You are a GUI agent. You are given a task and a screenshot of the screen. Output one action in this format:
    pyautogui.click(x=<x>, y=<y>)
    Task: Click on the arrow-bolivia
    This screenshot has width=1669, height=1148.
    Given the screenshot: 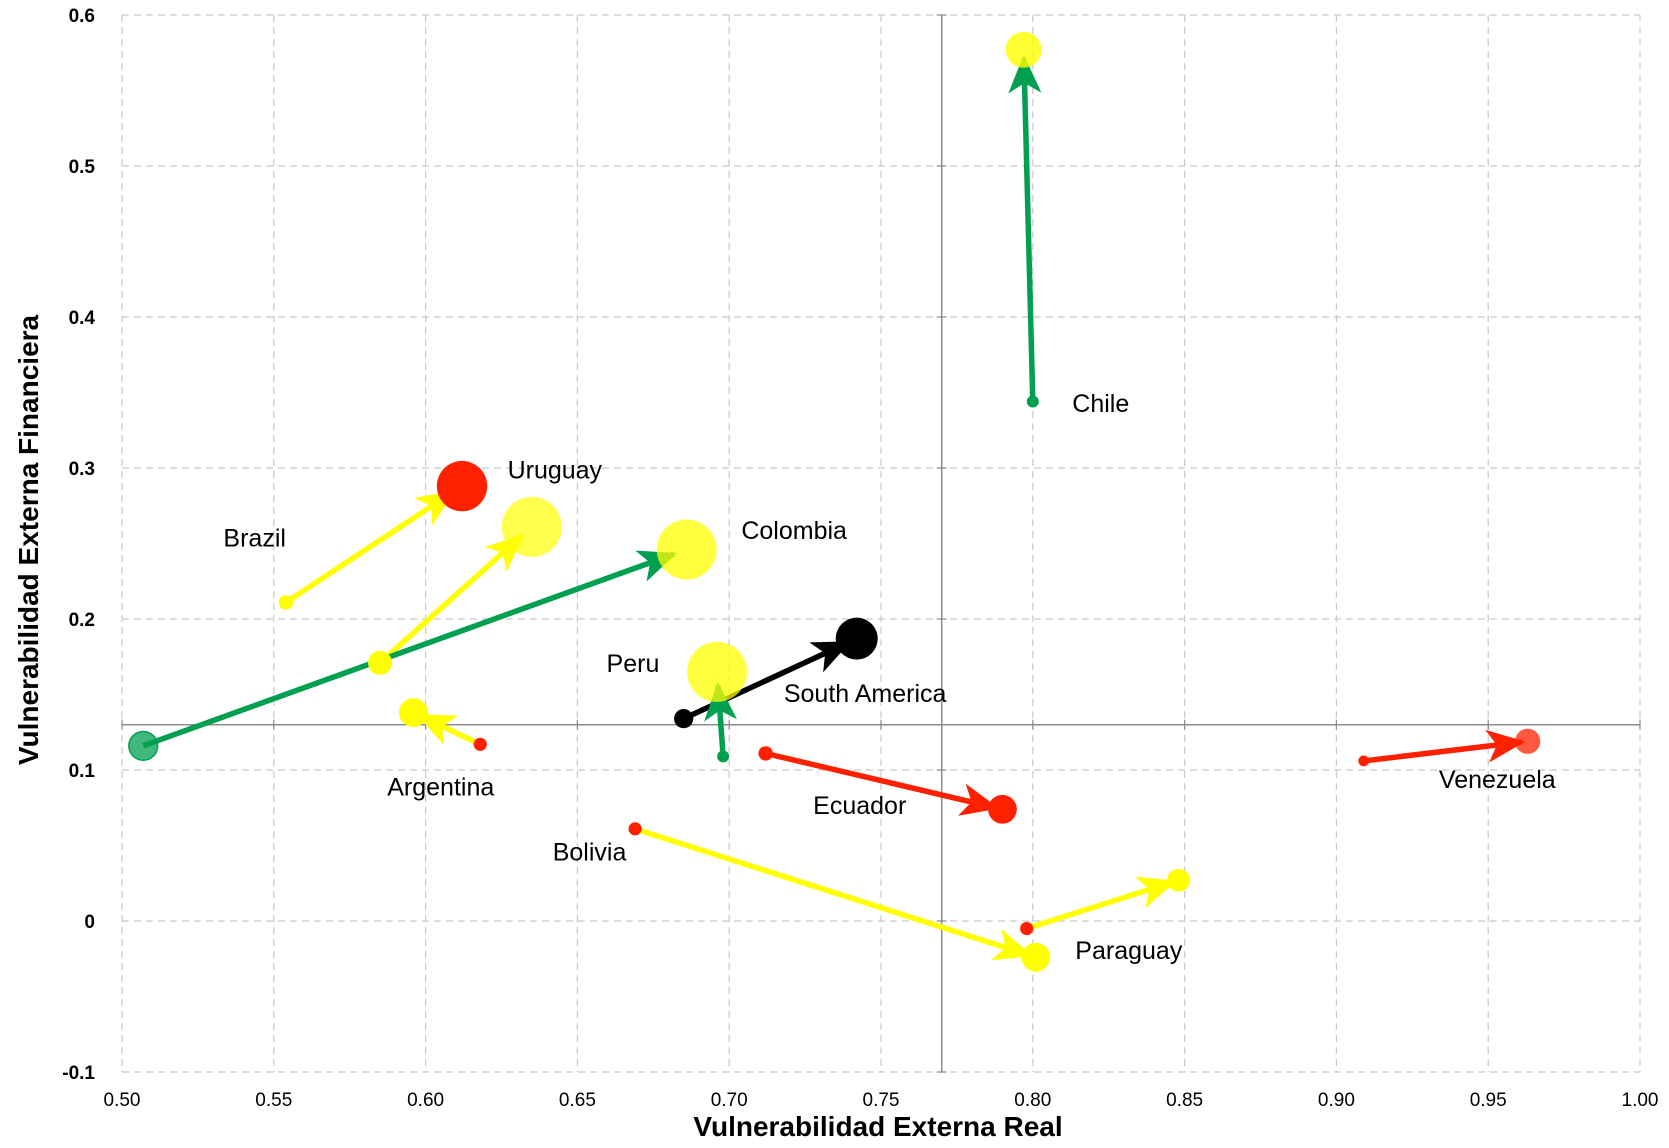 What is the action you would take?
    pyautogui.click(x=833, y=893)
    